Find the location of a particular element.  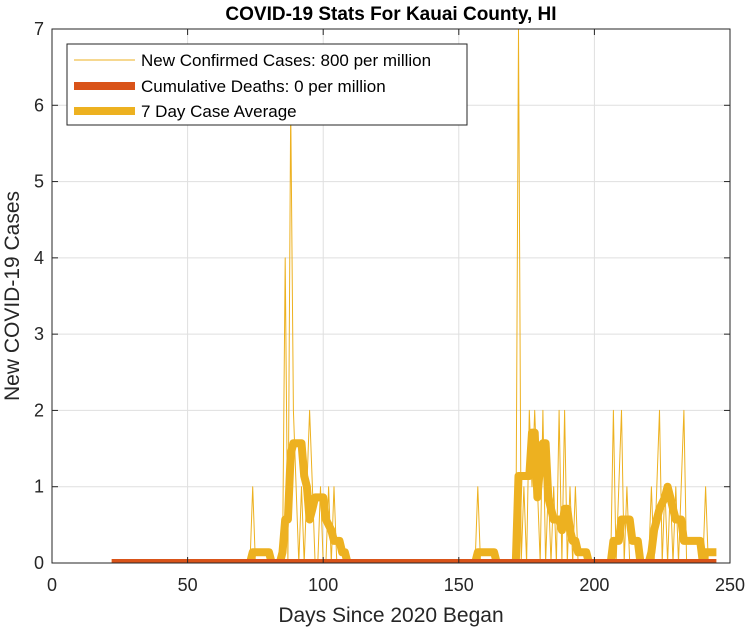

legend-label-new-cases: New Confirmed Cases: 800 per million is located at coordinates (286, 60).